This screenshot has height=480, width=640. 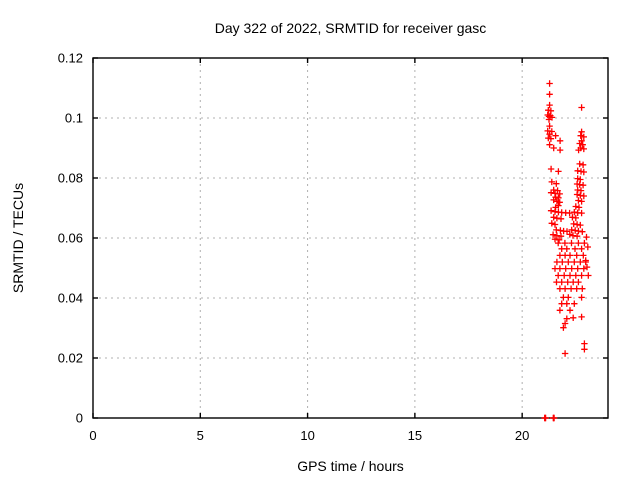 What do you see at coordinates (350, 466) in the screenshot?
I see `x-axis-label: GPS time / hours` at bounding box center [350, 466].